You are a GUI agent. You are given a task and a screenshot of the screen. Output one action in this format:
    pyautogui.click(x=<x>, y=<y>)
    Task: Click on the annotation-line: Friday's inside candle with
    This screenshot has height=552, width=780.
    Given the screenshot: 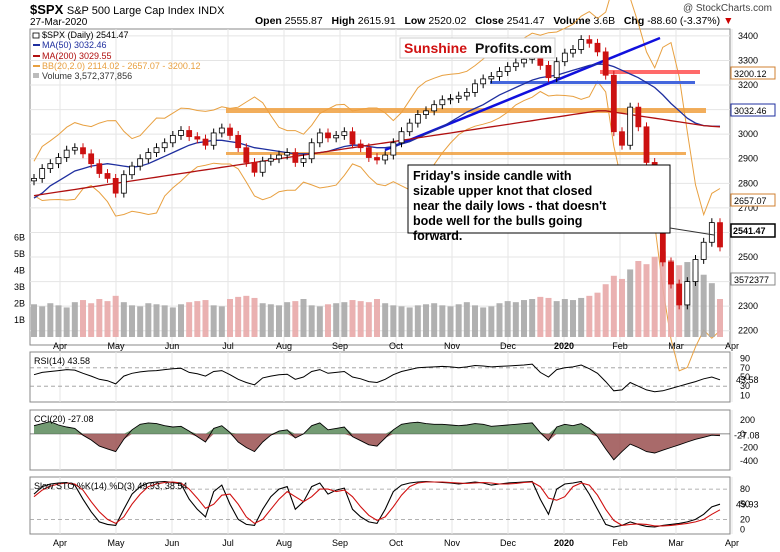 What is the action you would take?
    pyautogui.click(x=492, y=176)
    